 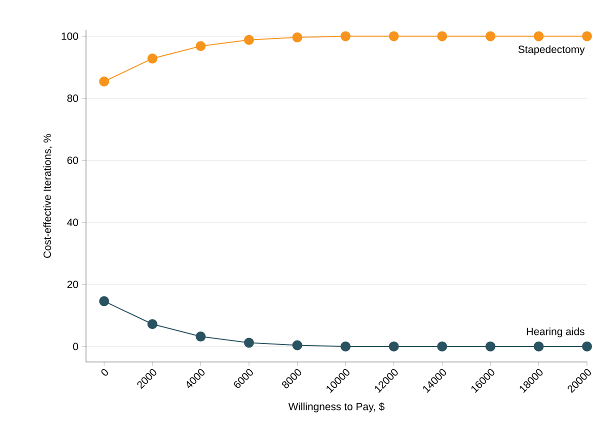 What do you see at coordinates (72, 222) in the screenshot?
I see `y-tick-label: 40` at bounding box center [72, 222].